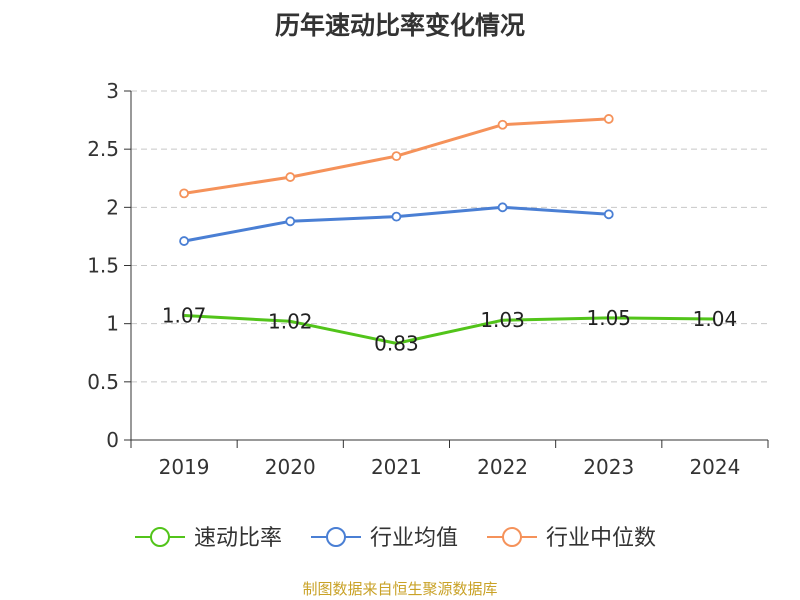 The image size is (800, 600). What do you see at coordinates (112, 440) in the screenshot?
I see `y-tick-label: 0` at bounding box center [112, 440].